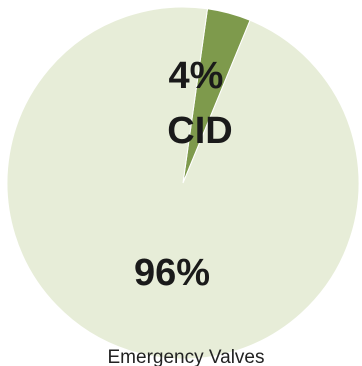  What do you see at coordinates (172, 273) in the screenshot?
I see `slice-label-emergency-percent: 96%` at bounding box center [172, 273].